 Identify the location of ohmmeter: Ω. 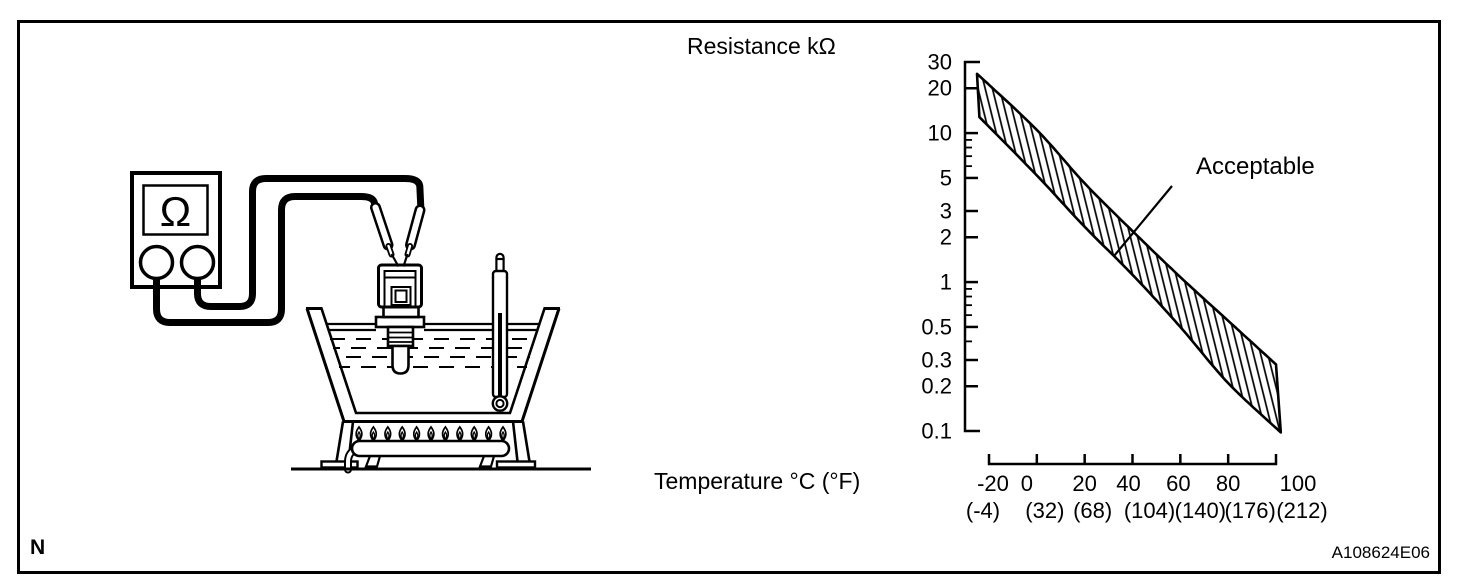
(176, 230).